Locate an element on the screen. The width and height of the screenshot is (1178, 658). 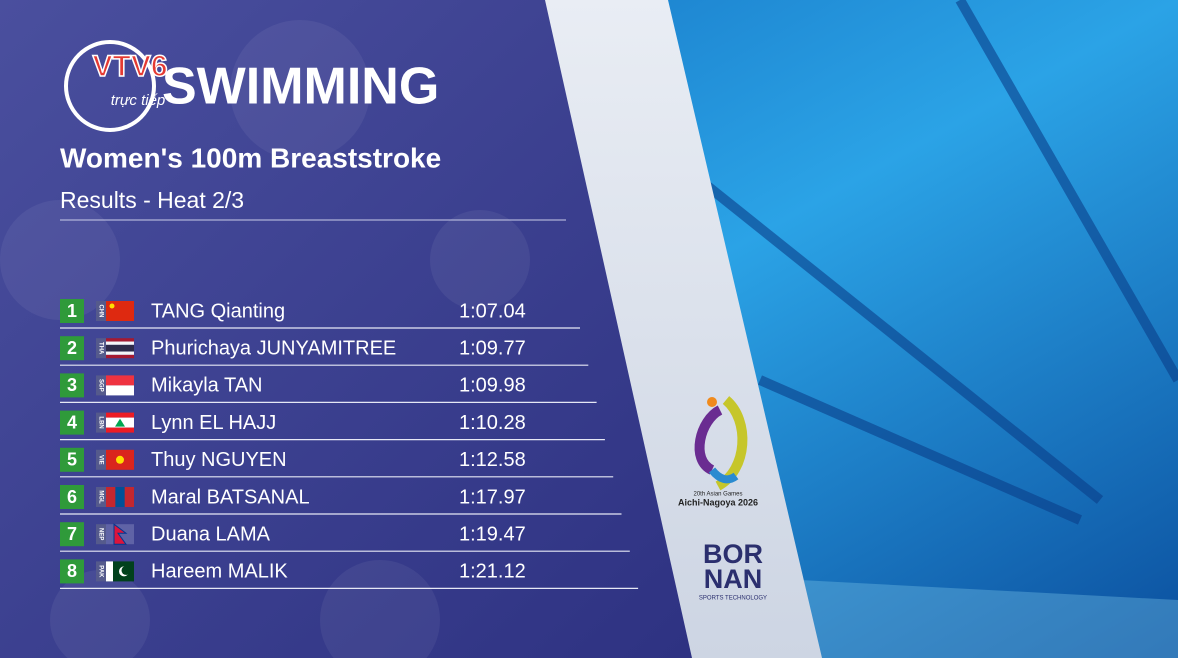
rank: 4 is located at coordinates (72, 422).